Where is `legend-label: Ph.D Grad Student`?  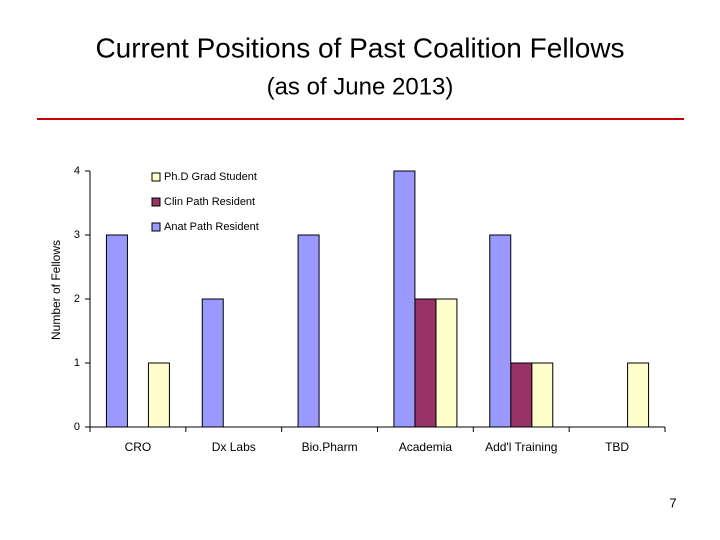 legend-label: Ph.D Grad Student is located at coordinates (210, 177).